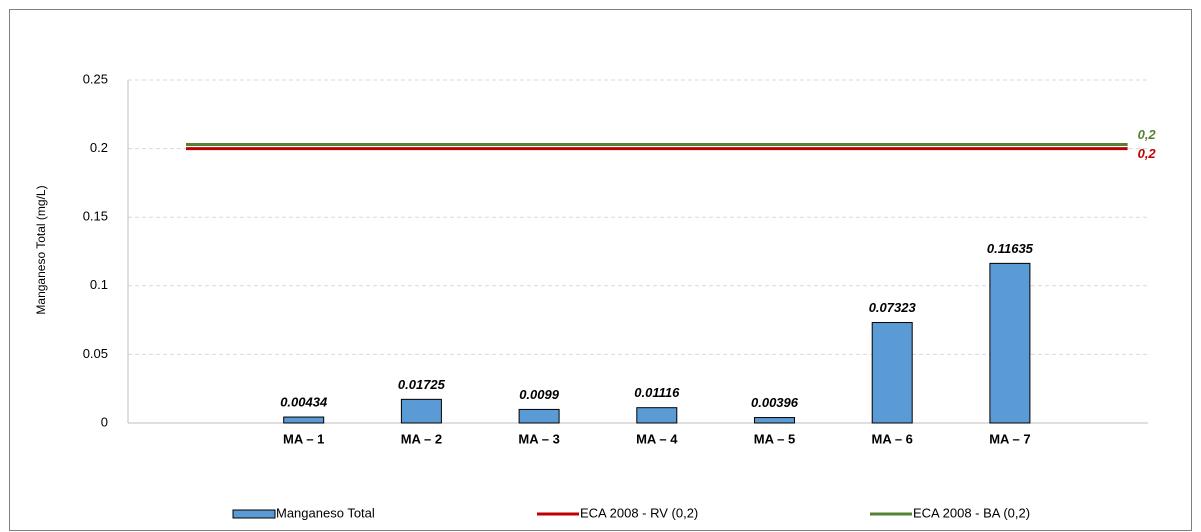 The height and width of the screenshot is (532, 1201). Describe the element at coordinates (893, 307) in the screenshot. I see `data-label: 0.07323` at that location.